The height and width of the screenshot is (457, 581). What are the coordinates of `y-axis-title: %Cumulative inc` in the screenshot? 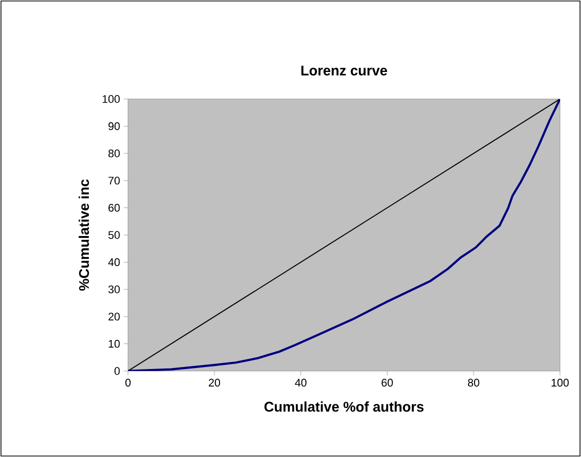 It's located at (83, 235).